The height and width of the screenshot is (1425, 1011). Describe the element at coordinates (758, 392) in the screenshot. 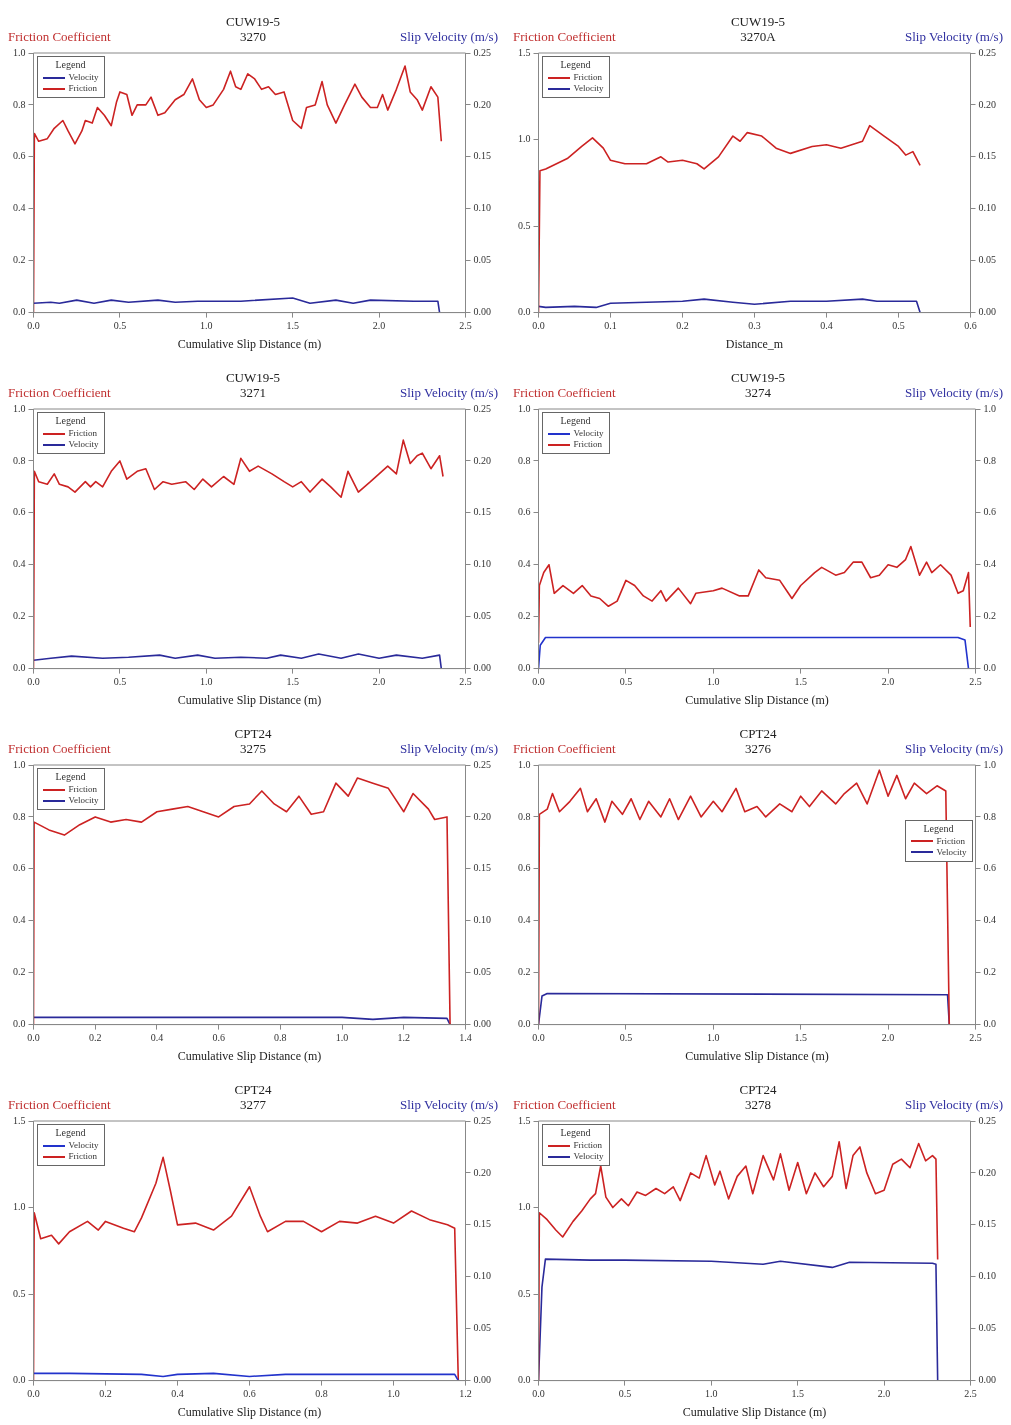

I see `chart-subtitle: 3274` at that location.